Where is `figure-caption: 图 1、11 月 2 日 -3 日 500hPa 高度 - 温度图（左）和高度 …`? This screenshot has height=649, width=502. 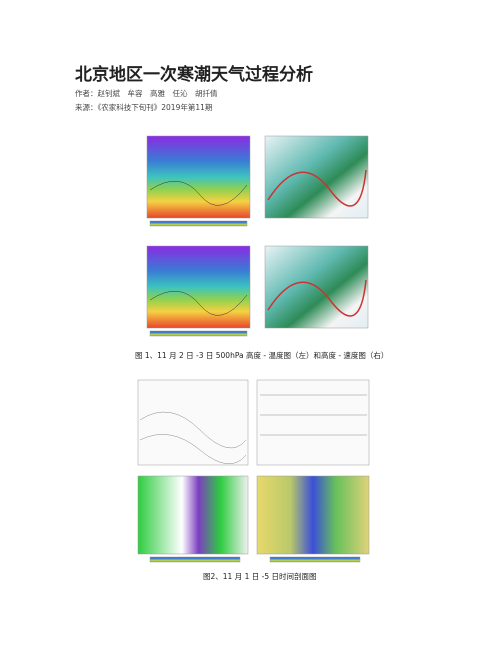
figure-caption: 图 1、11 月 2 日 -3 日 500hPa 高度 - 温度图（左）和高度 … is located at coordinates (262, 355).